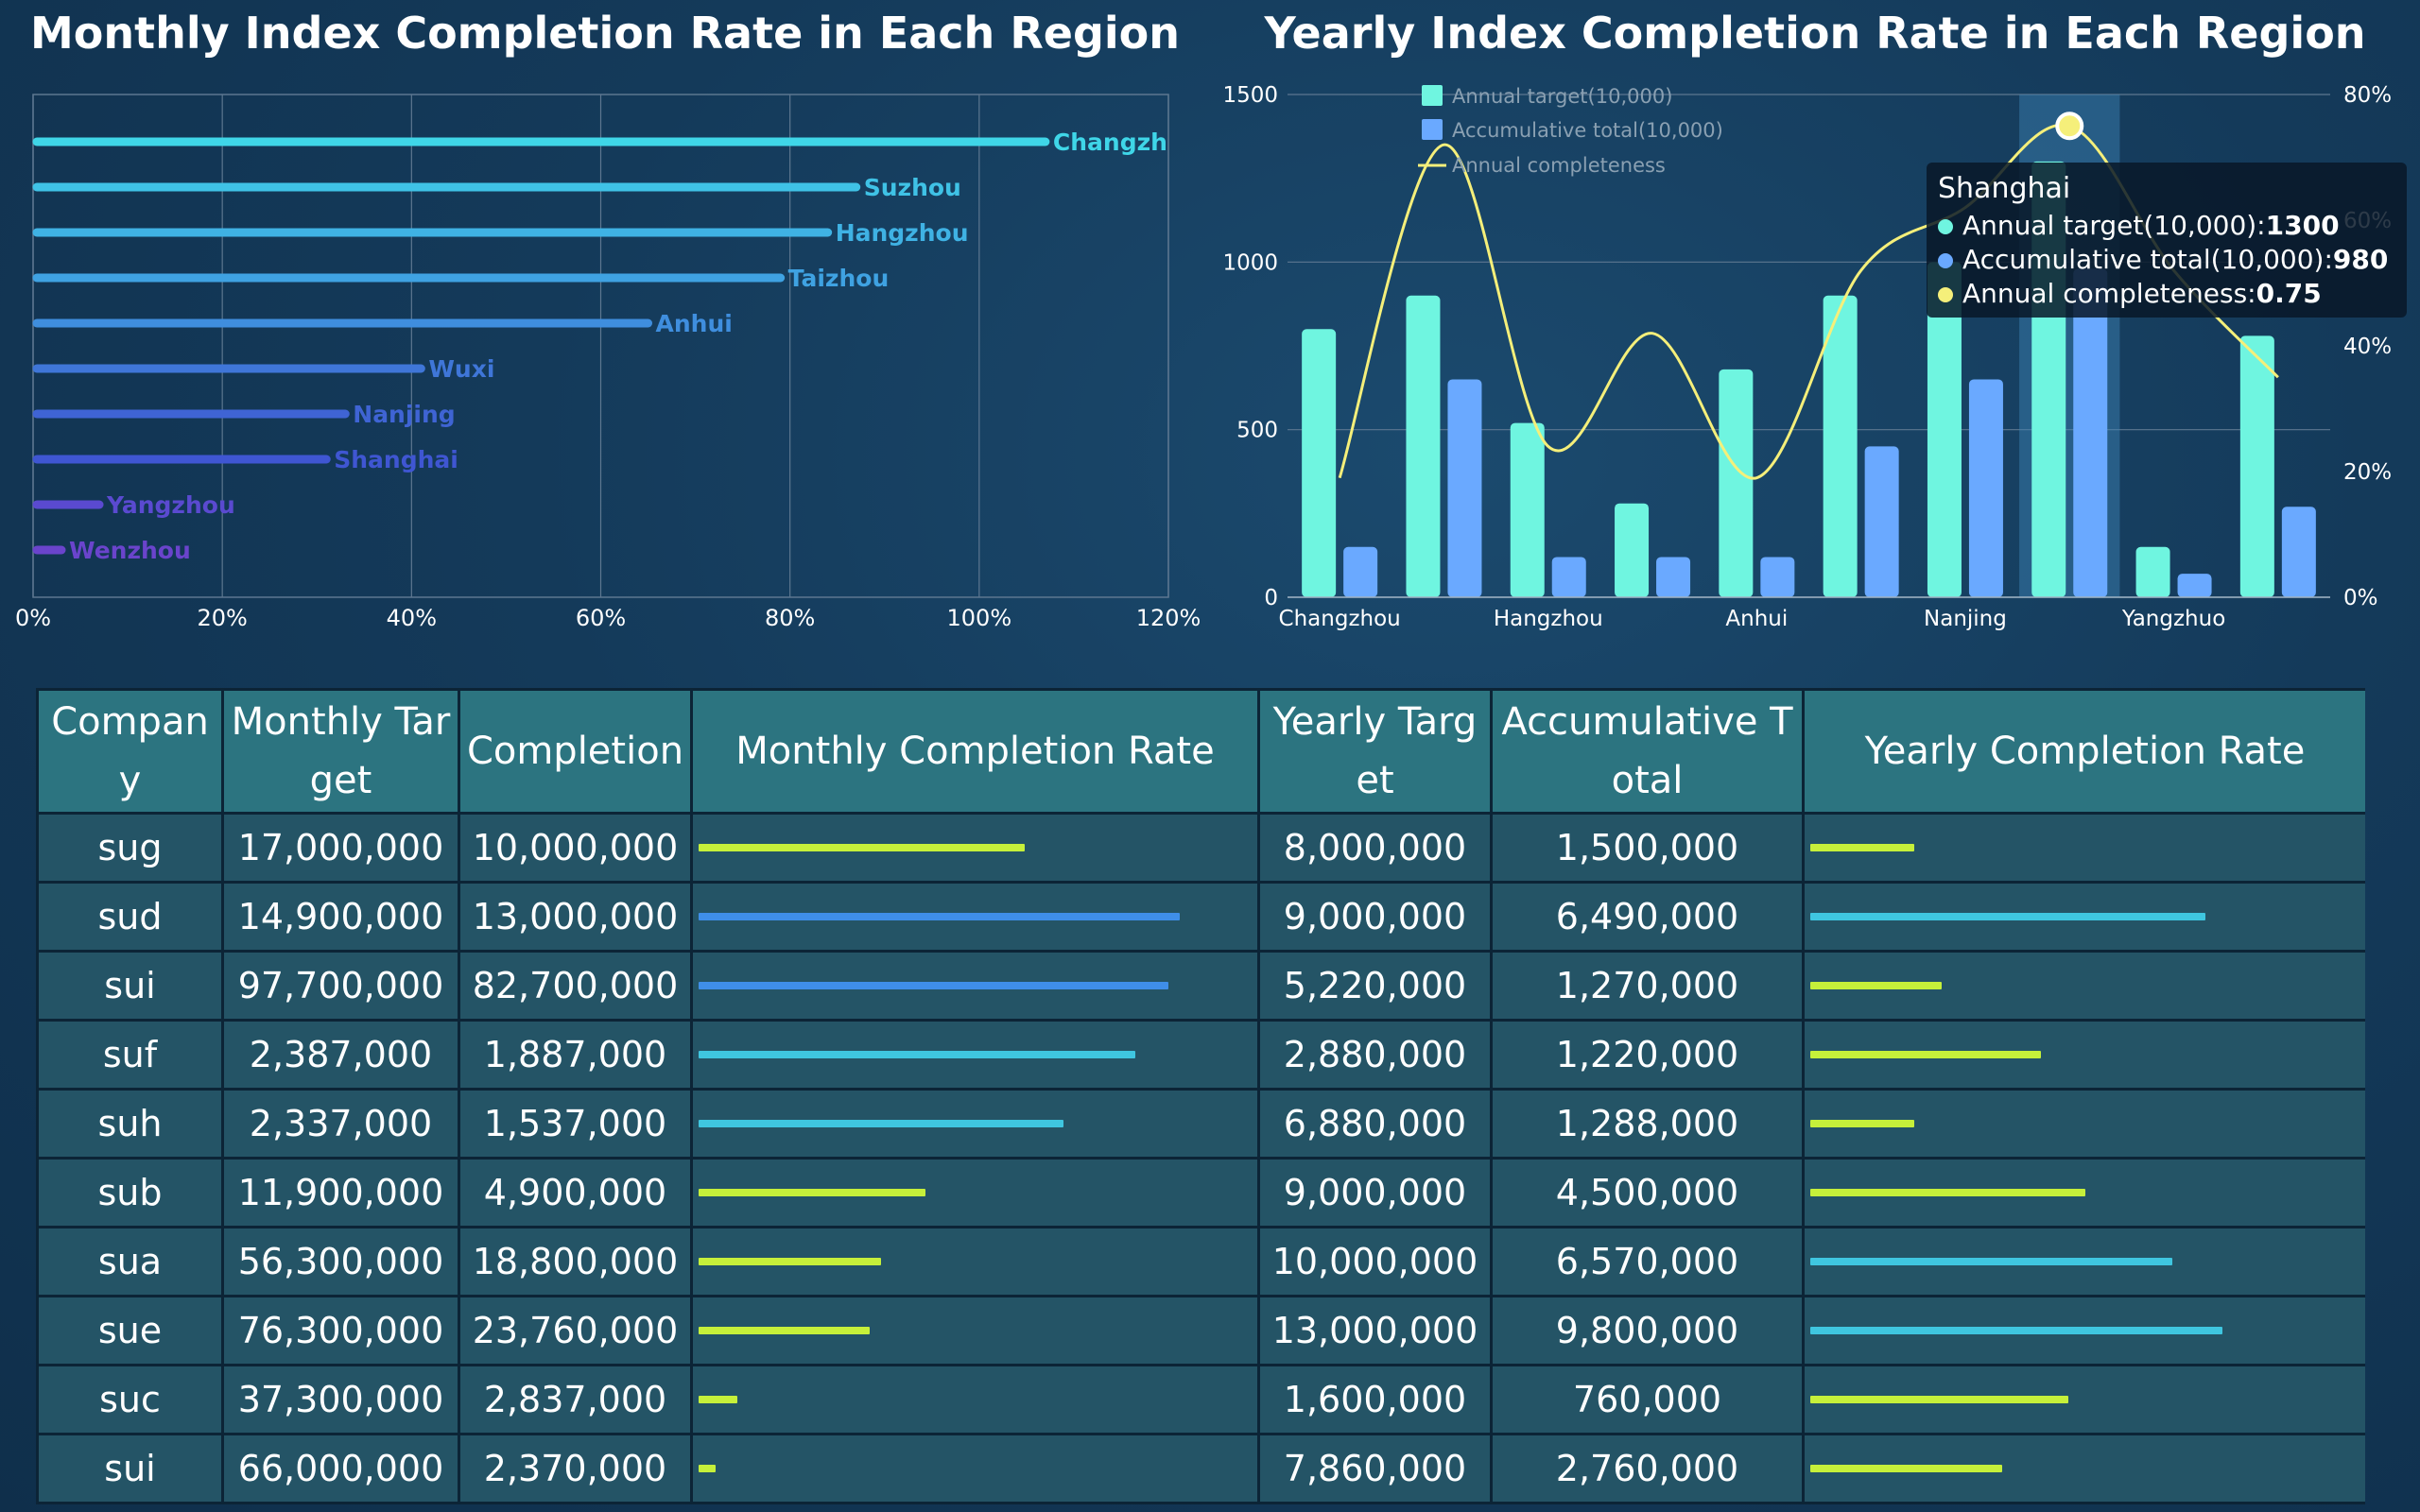 The image size is (2420, 1512). What do you see at coordinates (694, 323) in the screenshot?
I see `monthly-bar-label-anhui: Anhui` at bounding box center [694, 323].